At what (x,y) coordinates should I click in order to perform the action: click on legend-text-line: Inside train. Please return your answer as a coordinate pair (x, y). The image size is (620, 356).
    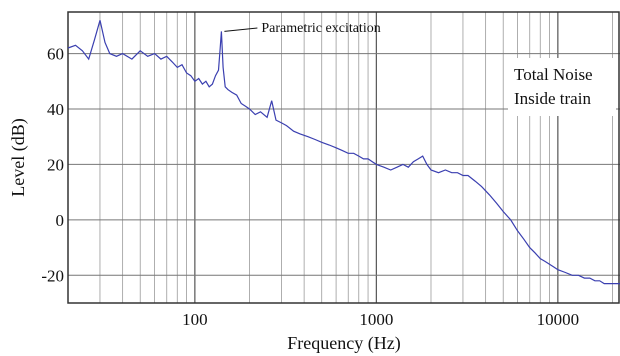
    Looking at the image, I should click on (552, 98).